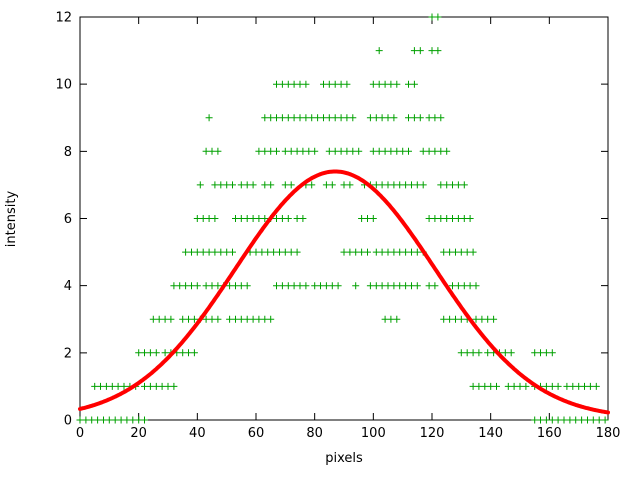  What do you see at coordinates (432, 433) in the screenshot?
I see `x-tick-label: 120` at bounding box center [432, 433].